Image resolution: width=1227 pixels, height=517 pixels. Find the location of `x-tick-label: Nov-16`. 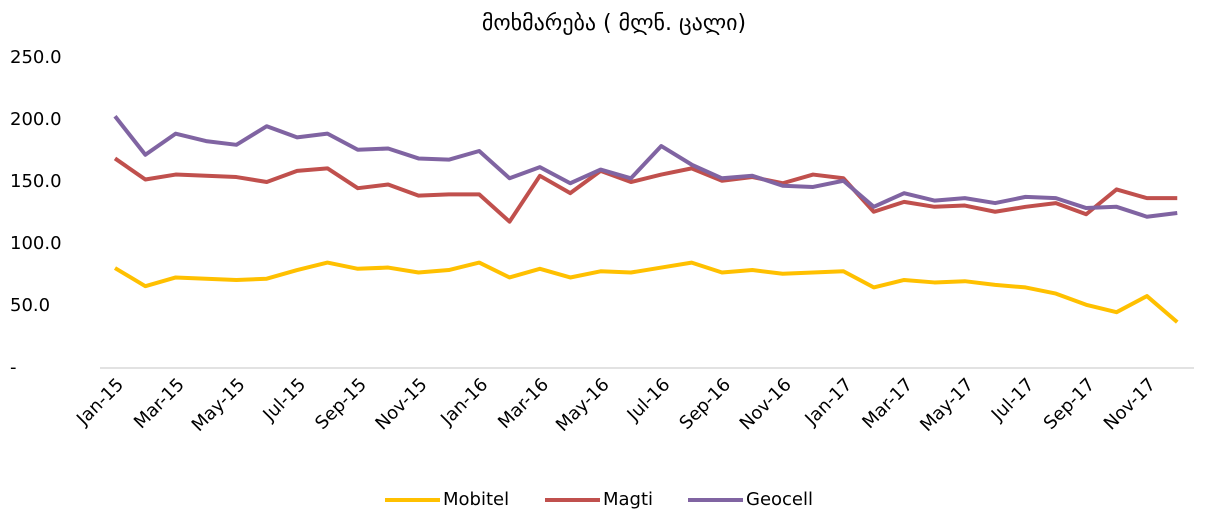

x-tick-label: Nov-16 is located at coordinates (766, 404).